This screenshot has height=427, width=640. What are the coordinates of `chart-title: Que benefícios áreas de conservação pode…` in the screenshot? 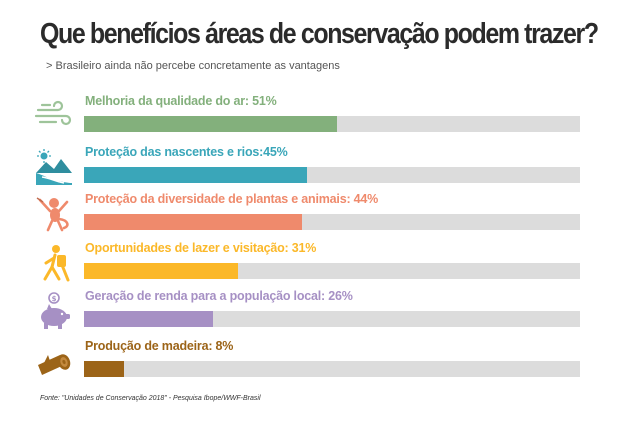 It's located at (319, 34).